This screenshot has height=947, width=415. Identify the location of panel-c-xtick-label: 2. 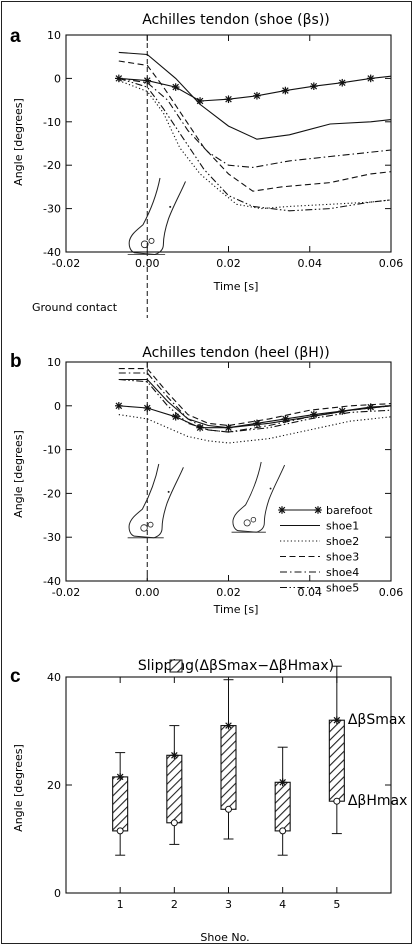
(174, 904).